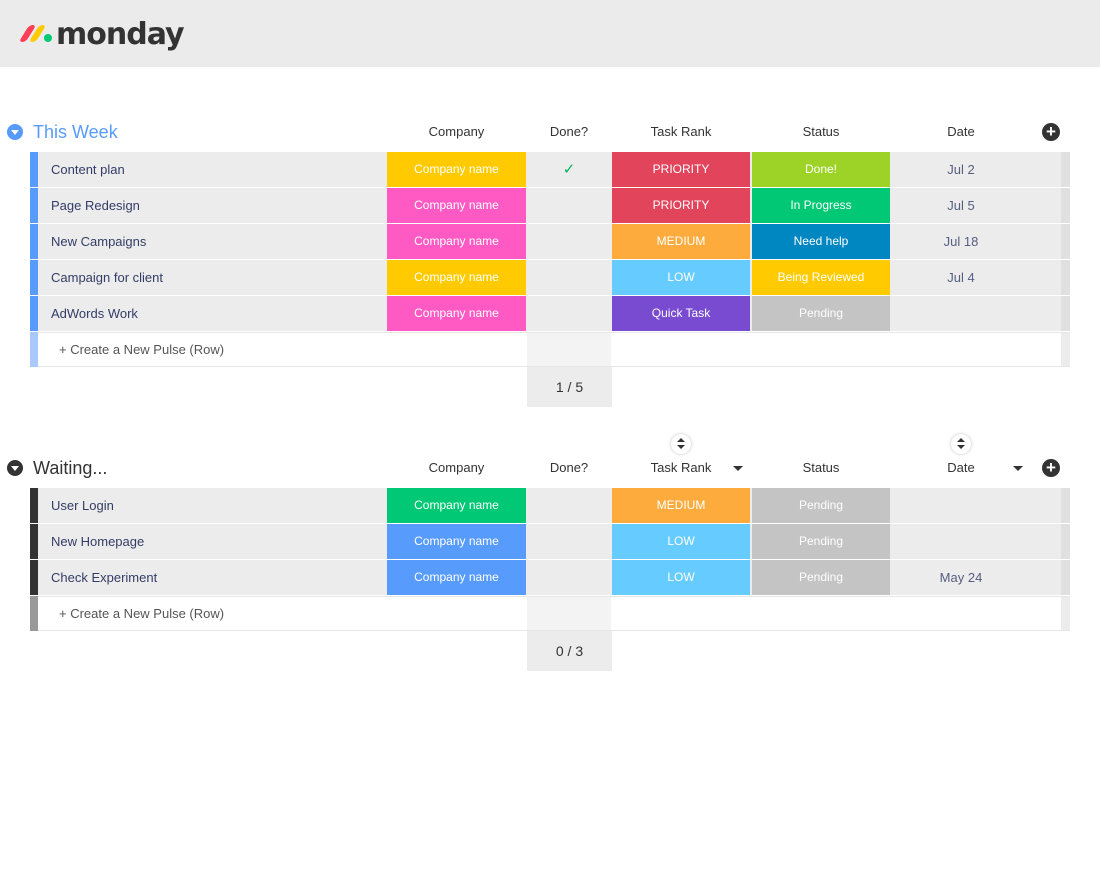 The height and width of the screenshot is (888, 1100). What do you see at coordinates (75, 132) in the screenshot?
I see `group-title: This Week` at bounding box center [75, 132].